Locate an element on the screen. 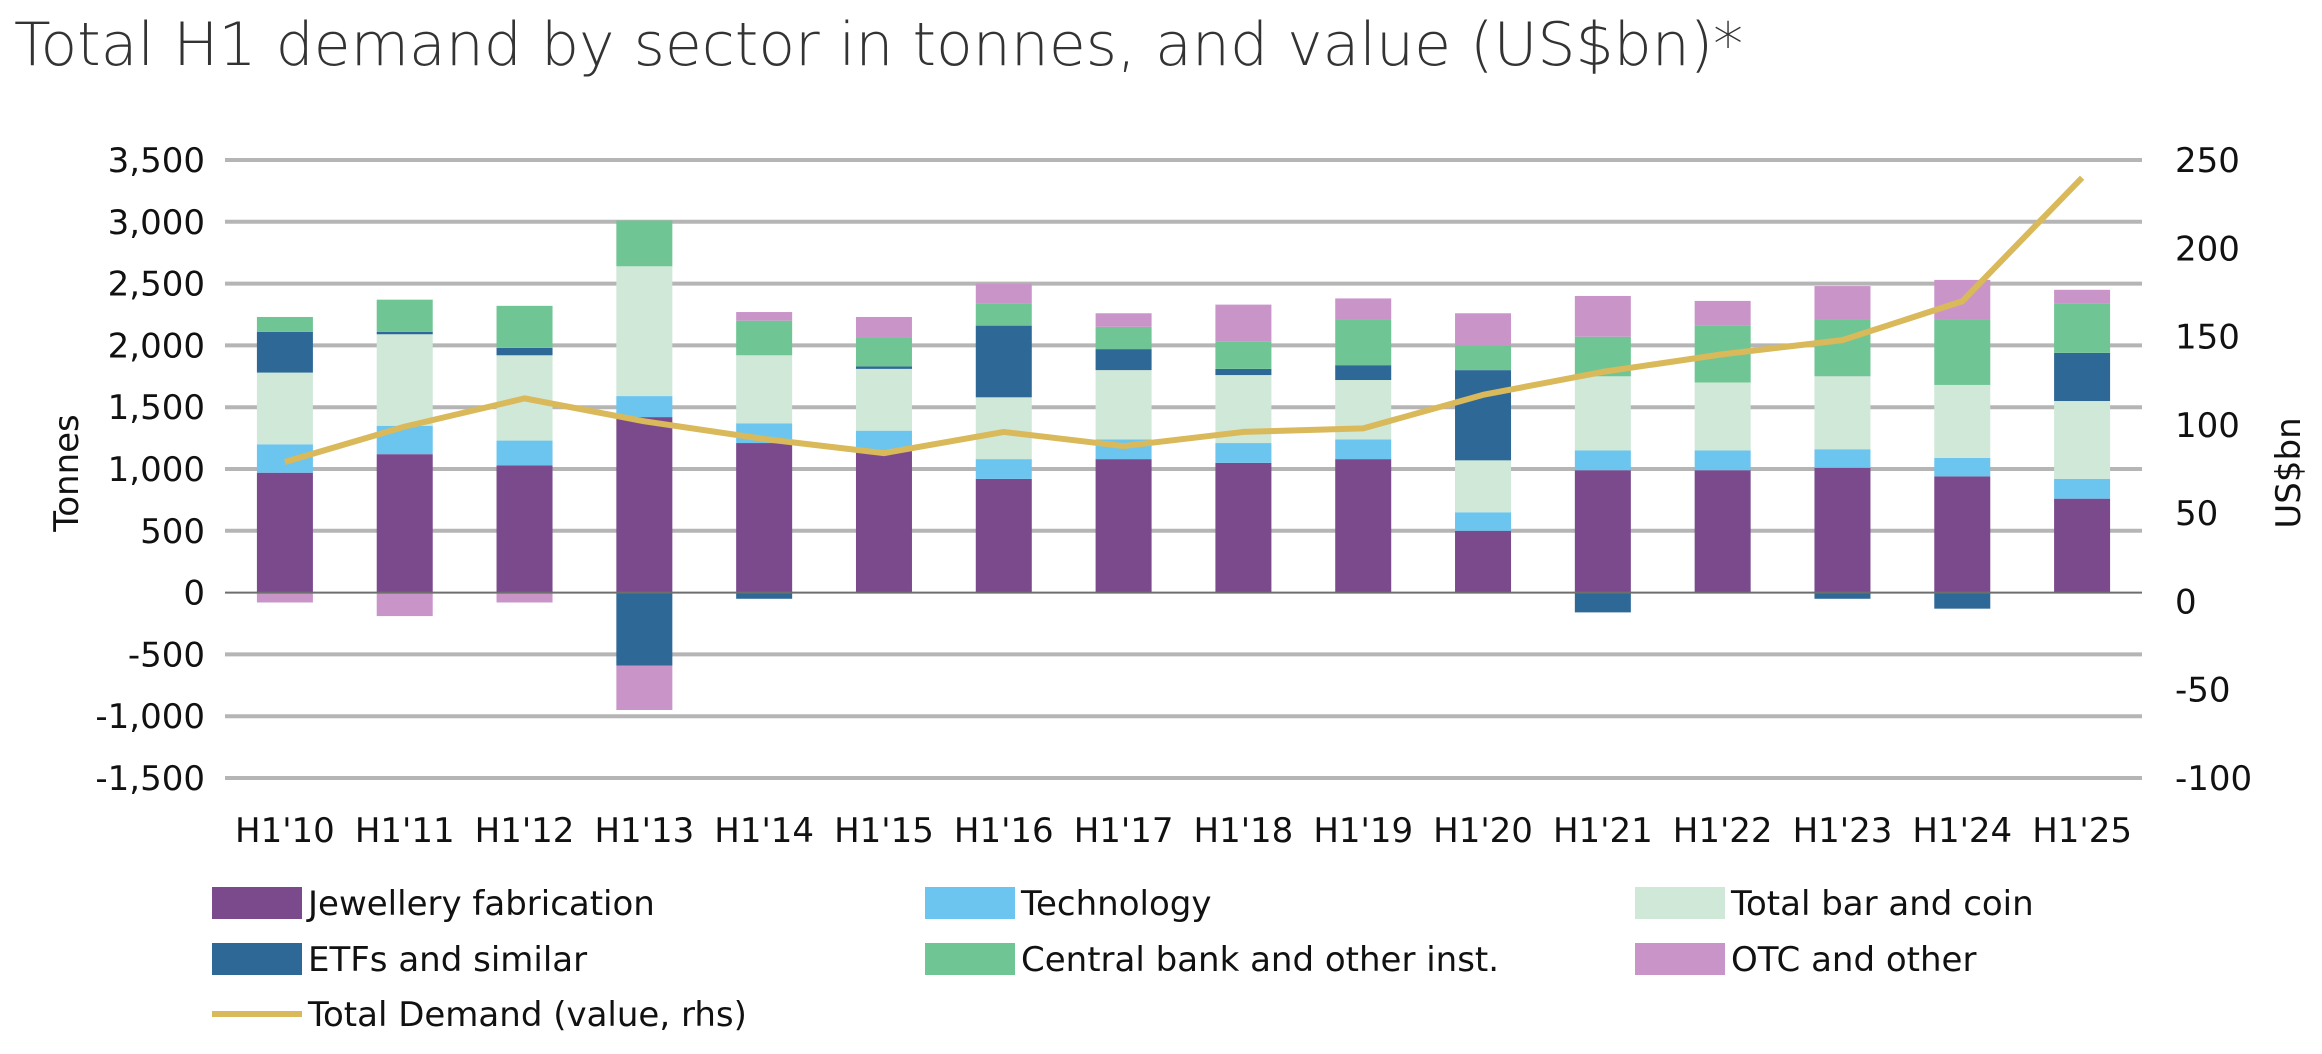 The width and height of the screenshot is (2322, 1054). legend-label: Technology is located at coordinates (1115, 904).